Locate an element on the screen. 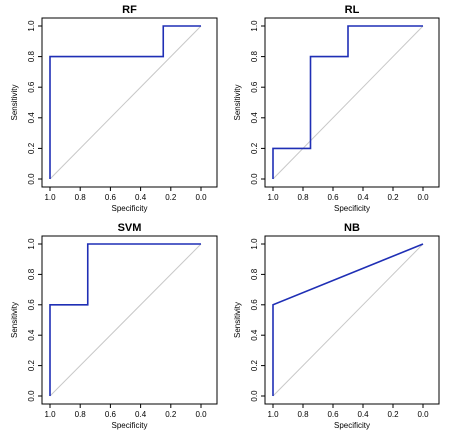 The width and height of the screenshot is (474, 441). panel-title: RF is located at coordinates (129, 10).